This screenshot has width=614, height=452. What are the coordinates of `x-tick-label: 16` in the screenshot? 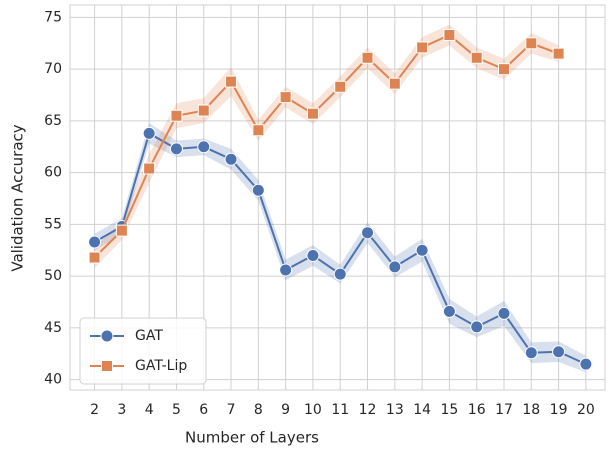 It's located at (477, 410).